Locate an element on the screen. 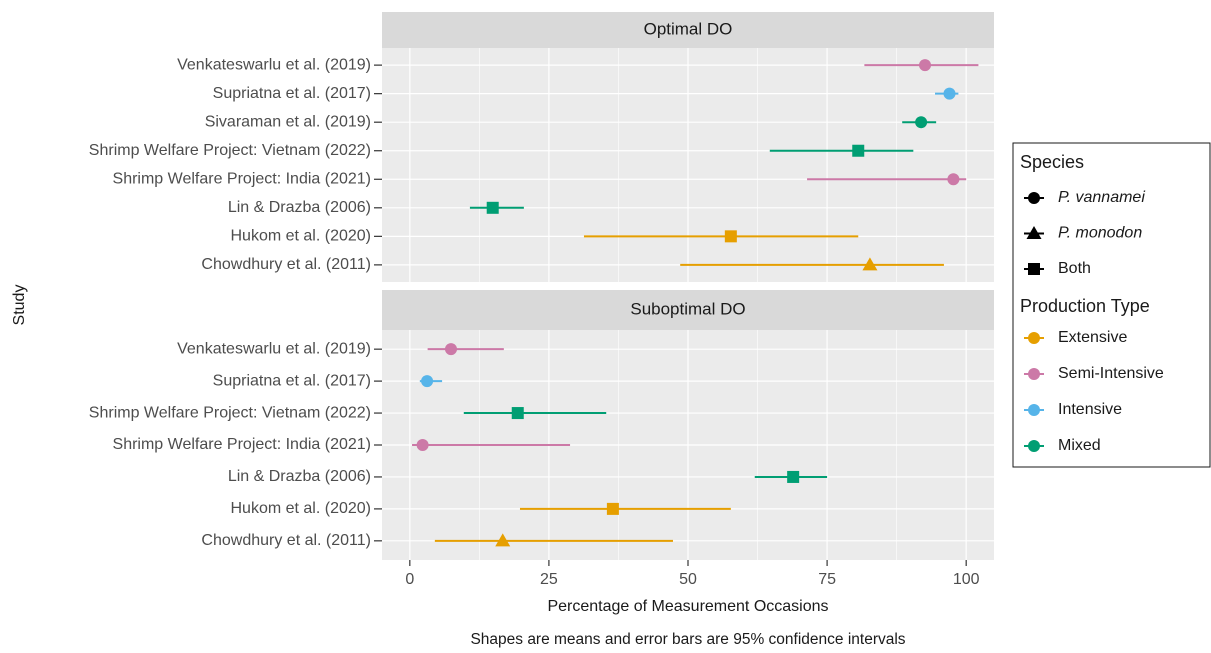  strip-title: Suboptimal DO is located at coordinates (687, 308).